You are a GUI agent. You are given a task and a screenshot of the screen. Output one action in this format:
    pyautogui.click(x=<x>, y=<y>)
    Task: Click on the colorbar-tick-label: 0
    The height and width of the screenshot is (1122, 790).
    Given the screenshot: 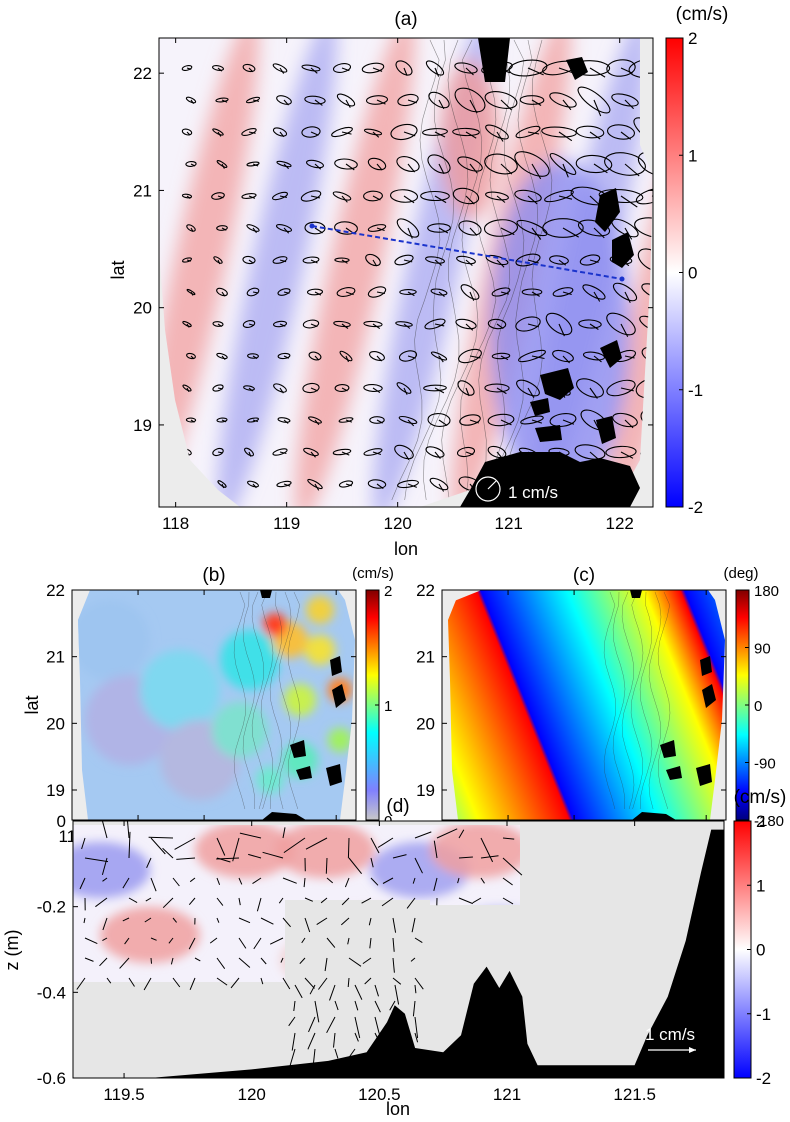 What is the action you would take?
    pyautogui.click(x=758, y=706)
    